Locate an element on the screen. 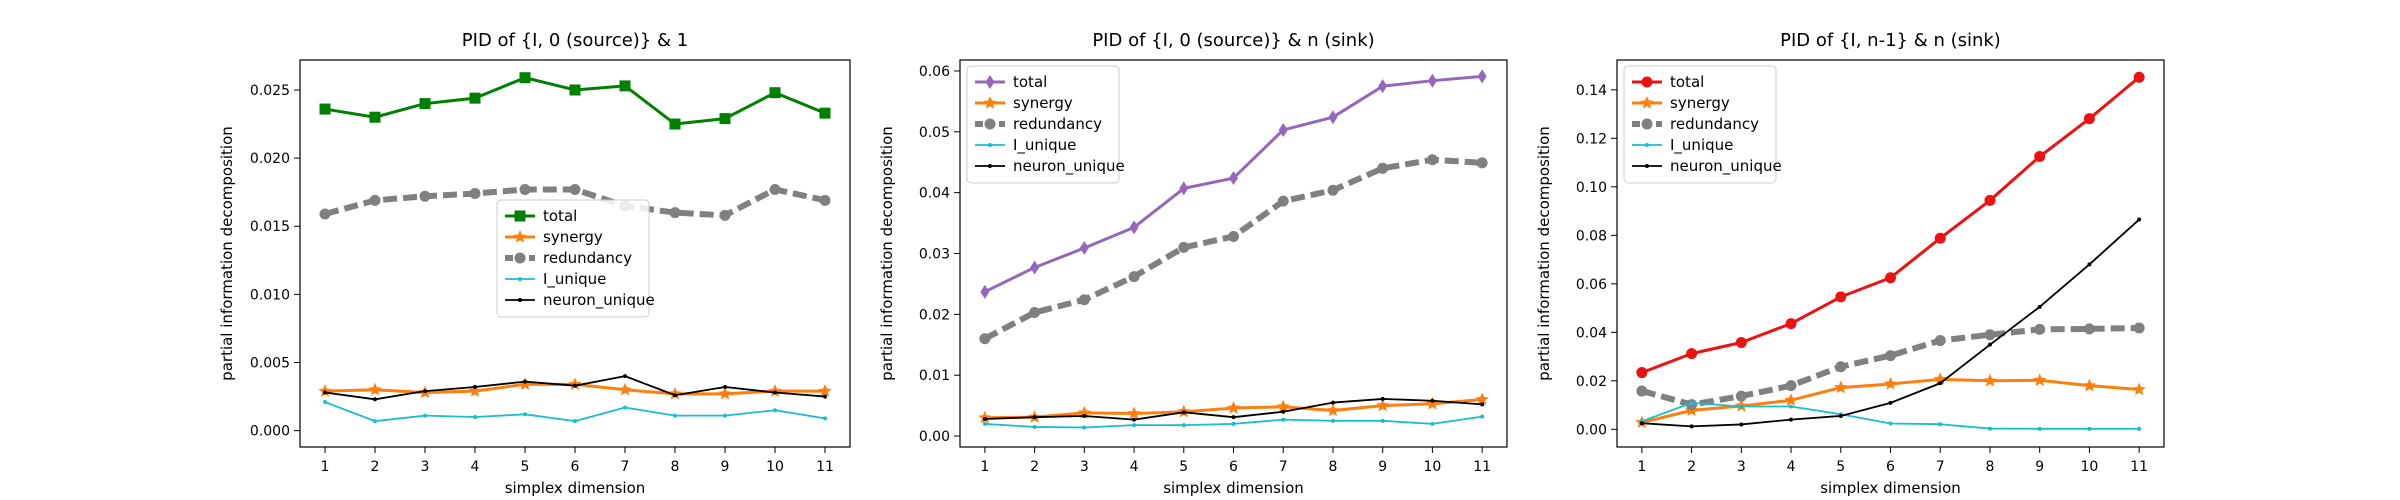 The height and width of the screenshot is (500, 2400). series-total is located at coordinates (1233, 184).